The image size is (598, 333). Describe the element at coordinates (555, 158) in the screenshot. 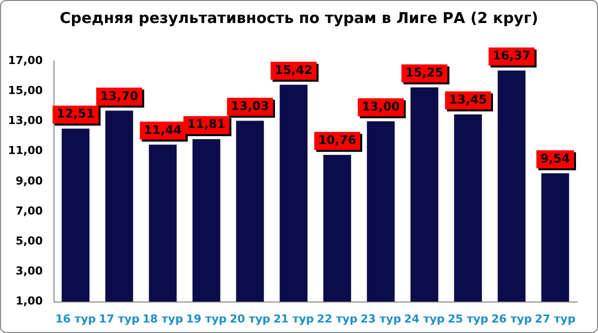

I see `data-label: 9,54` at that location.